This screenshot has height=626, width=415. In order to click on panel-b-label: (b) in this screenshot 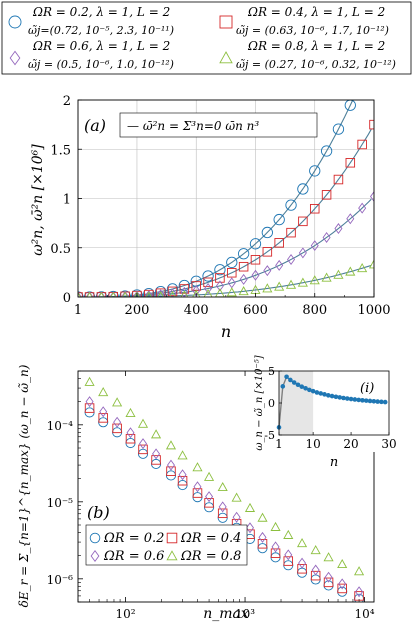, I will do `click(98, 512)`.